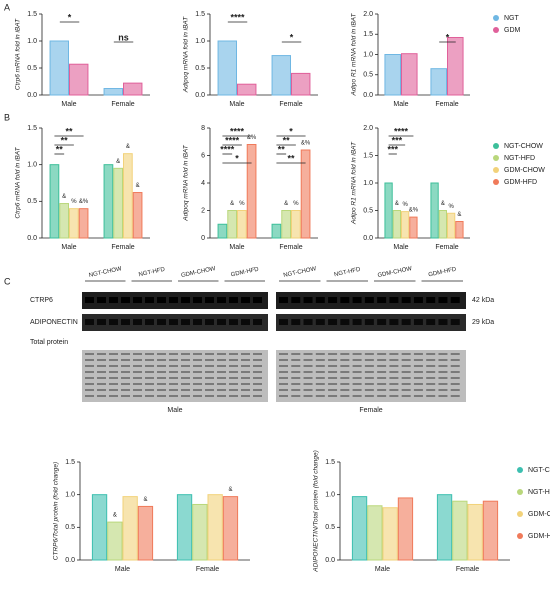 The height and width of the screenshot is (601, 550). Describe the element at coordinates (330, 527) in the screenshot. I see `y-tick-label: 0.5` at that location.